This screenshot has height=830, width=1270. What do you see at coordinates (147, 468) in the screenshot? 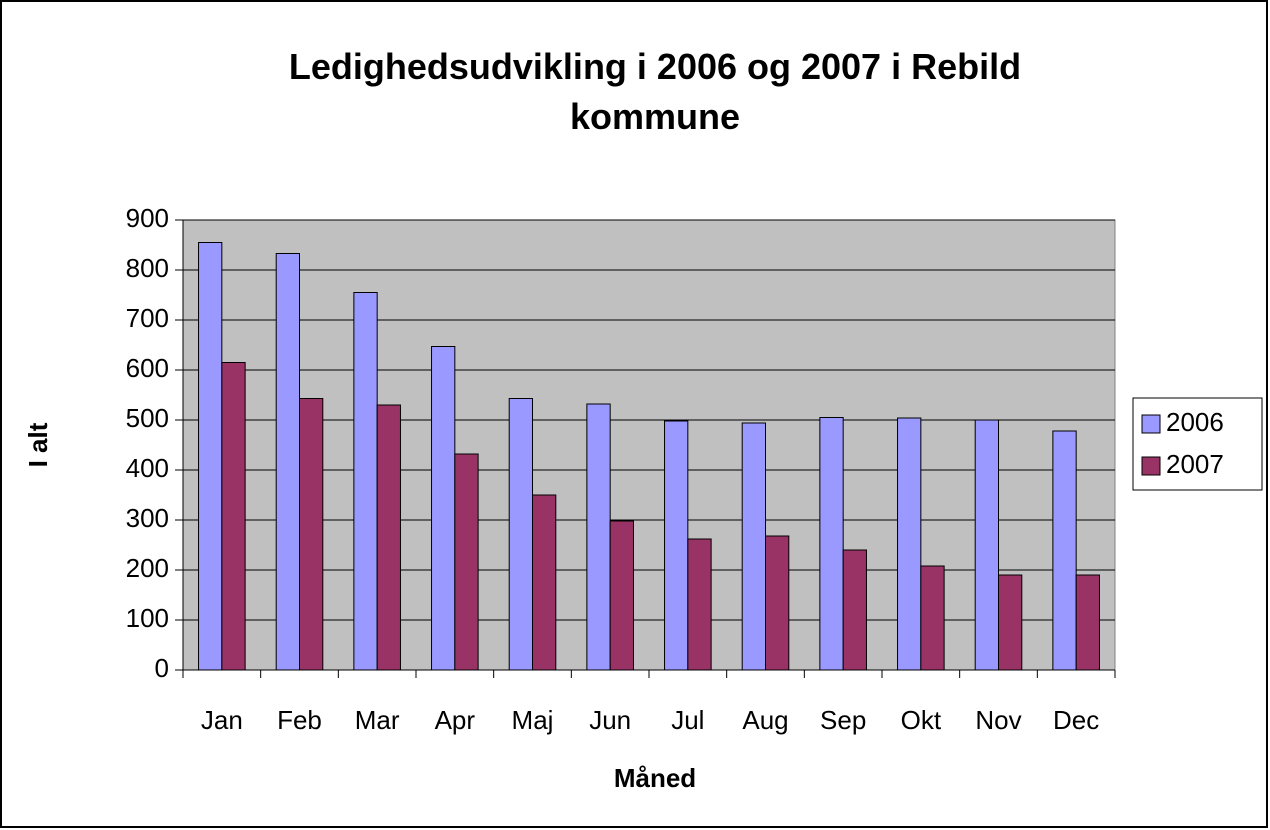
I see `y-tick-label: 400` at bounding box center [147, 468].